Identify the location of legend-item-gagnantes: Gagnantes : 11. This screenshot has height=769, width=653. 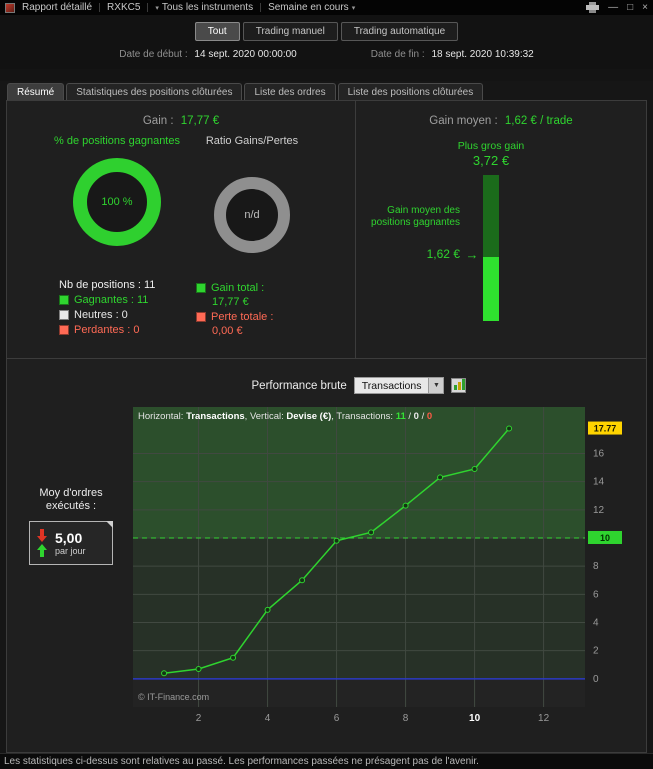
(126, 300).